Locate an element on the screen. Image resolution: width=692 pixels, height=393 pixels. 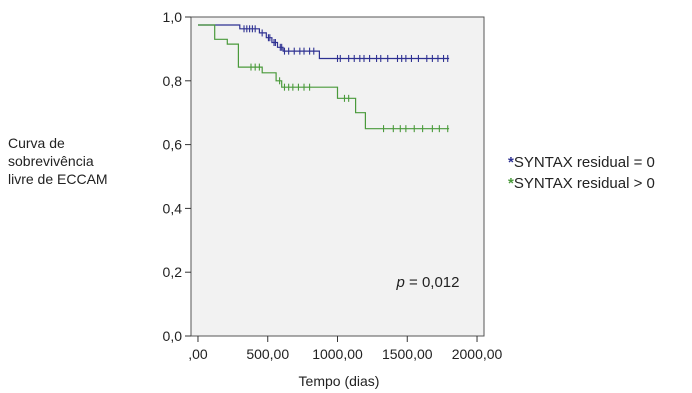
x-tick-label: ,00 is located at coordinates (198, 354).